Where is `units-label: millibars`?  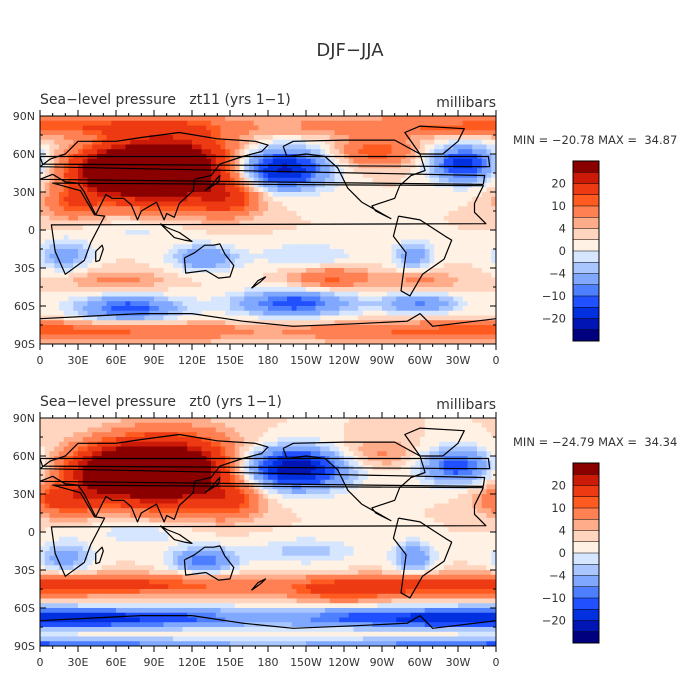 units-label: millibars is located at coordinates (466, 405).